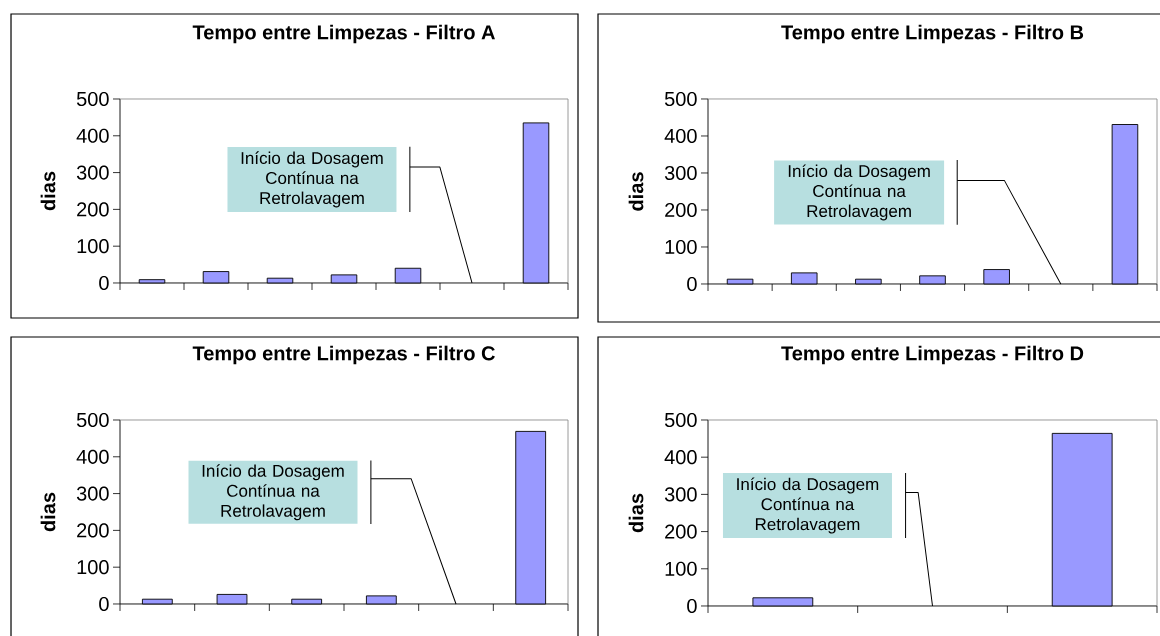  Describe the element at coordinates (932, 355) in the screenshot. I see `chart-title: Tempo entre Limpezas - Filtro D` at that location.